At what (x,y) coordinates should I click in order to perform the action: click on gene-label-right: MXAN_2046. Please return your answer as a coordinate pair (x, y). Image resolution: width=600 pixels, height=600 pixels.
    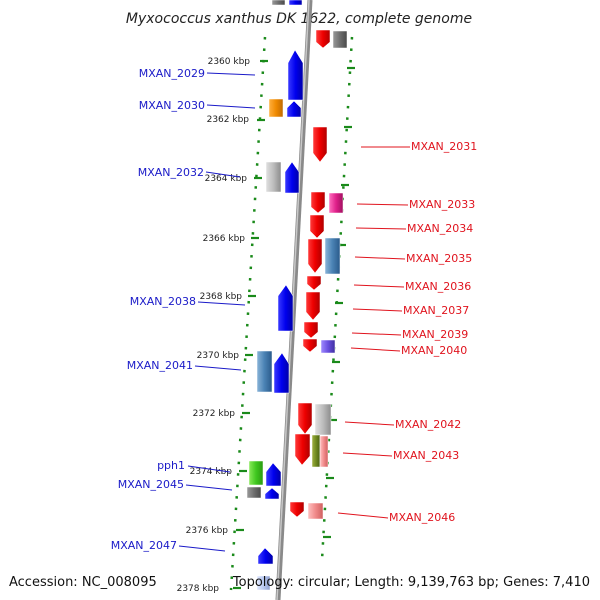
    Looking at the image, I should click on (422, 517).